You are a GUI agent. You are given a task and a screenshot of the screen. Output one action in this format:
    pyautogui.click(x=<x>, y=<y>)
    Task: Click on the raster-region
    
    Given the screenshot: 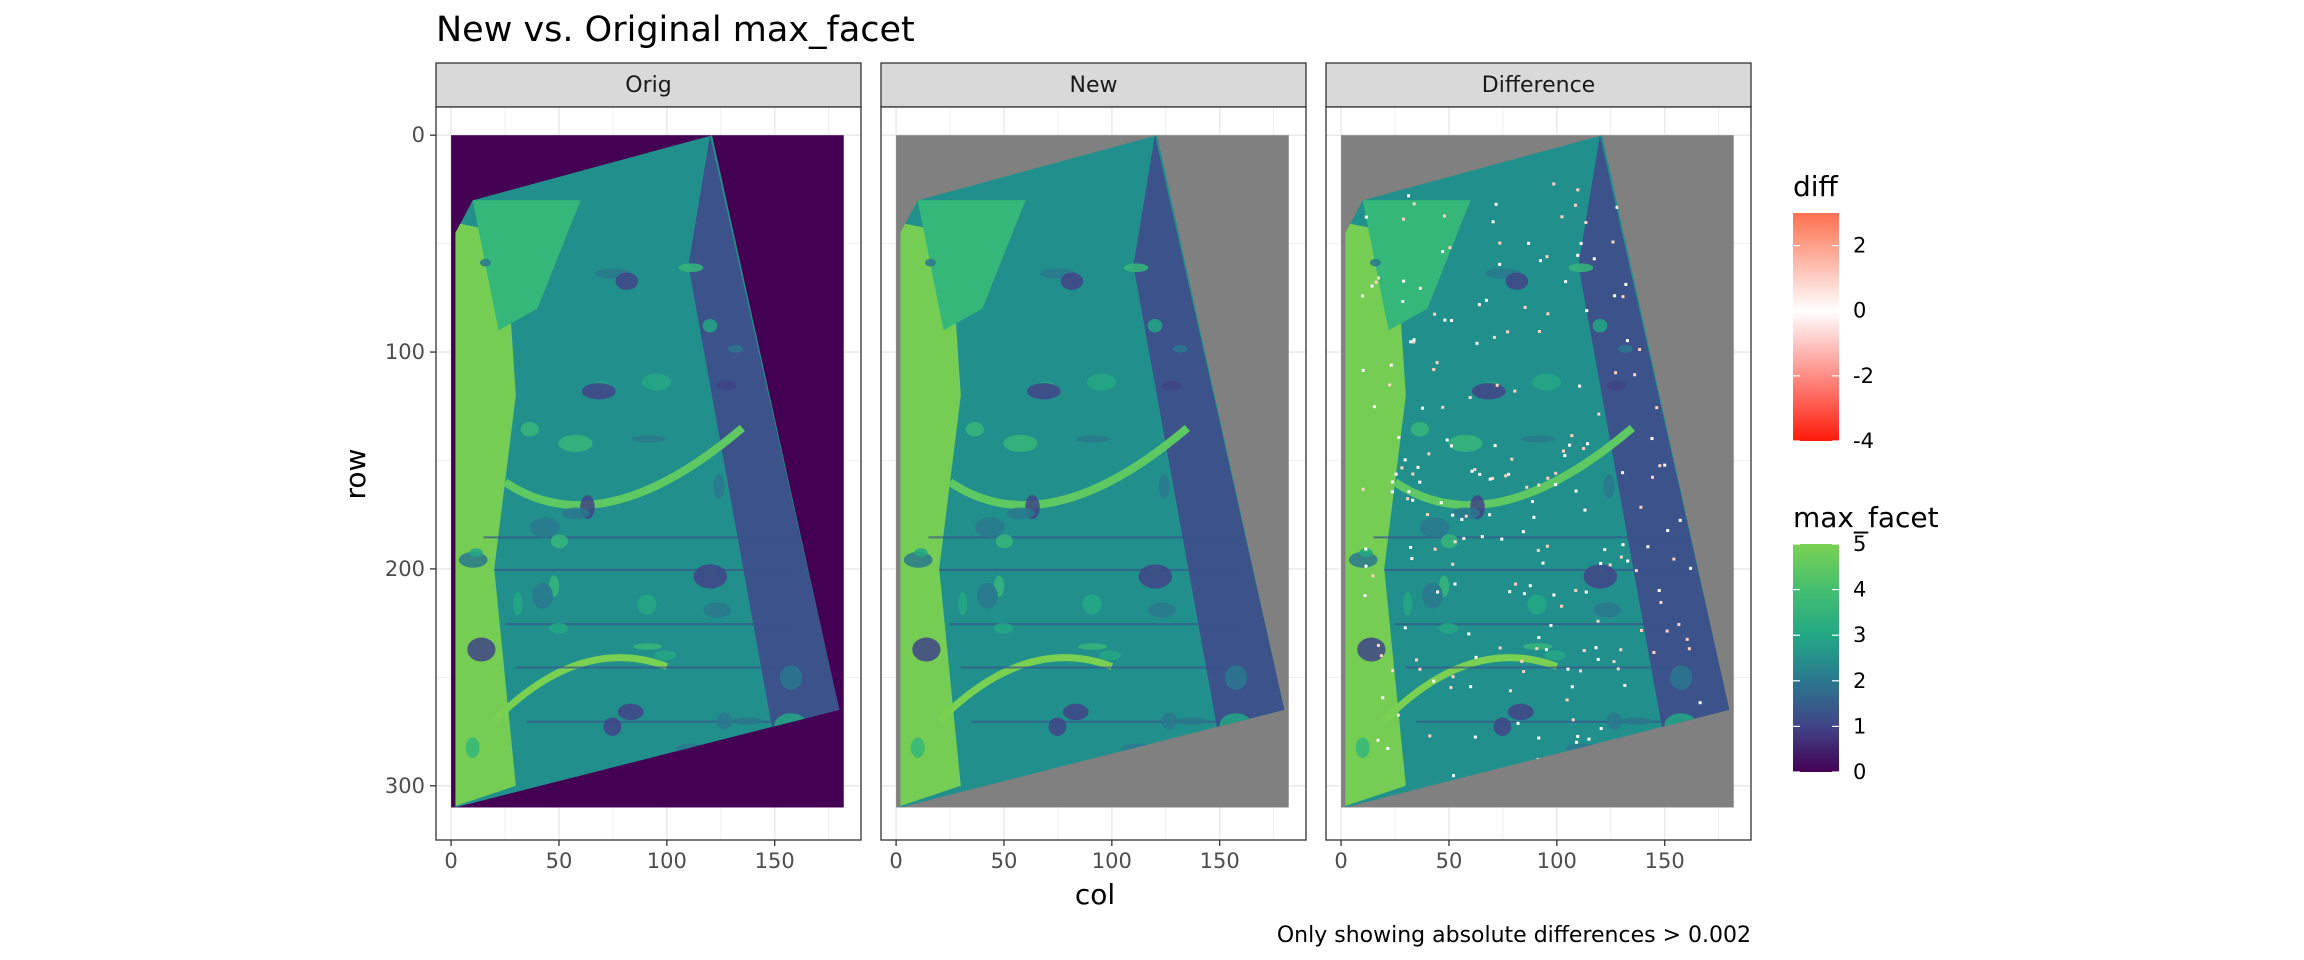 What is the action you would take?
    pyautogui.click(x=1092, y=471)
    